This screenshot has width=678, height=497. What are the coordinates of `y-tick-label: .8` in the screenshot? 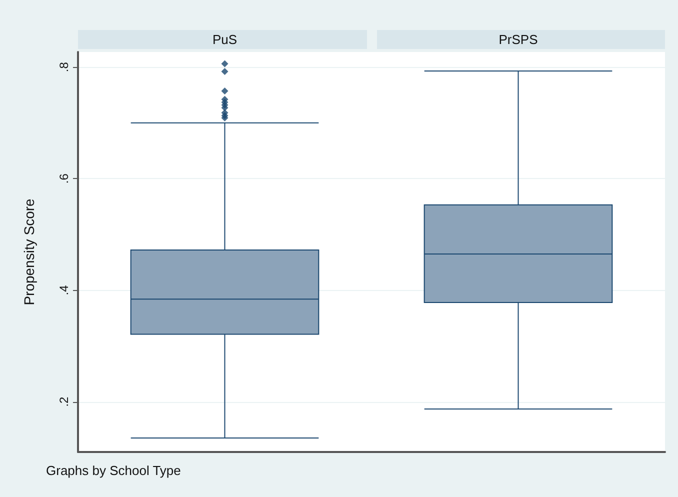 It's located at (64, 67).